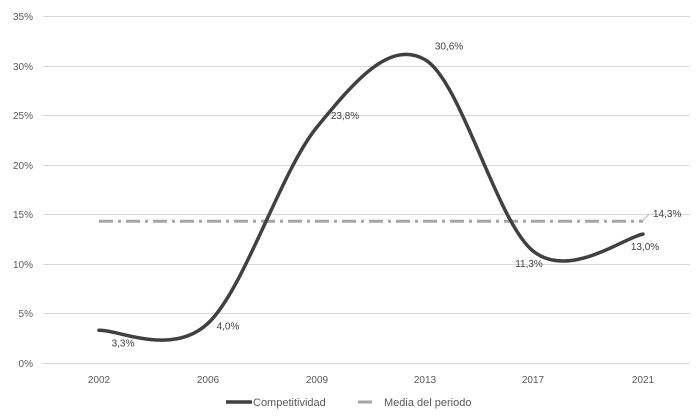 The image size is (700, 418). I want to click on y-tick-label: 5%, so click(26, 314).